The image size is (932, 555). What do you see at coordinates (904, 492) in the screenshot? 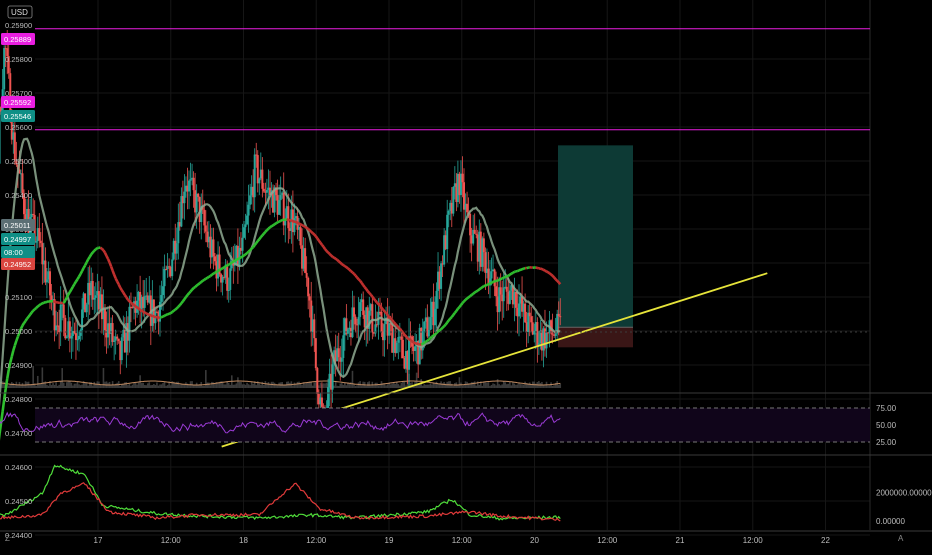
I see `oscillator-axis-label: 2000000.00000` at bounding box center [904, 492].